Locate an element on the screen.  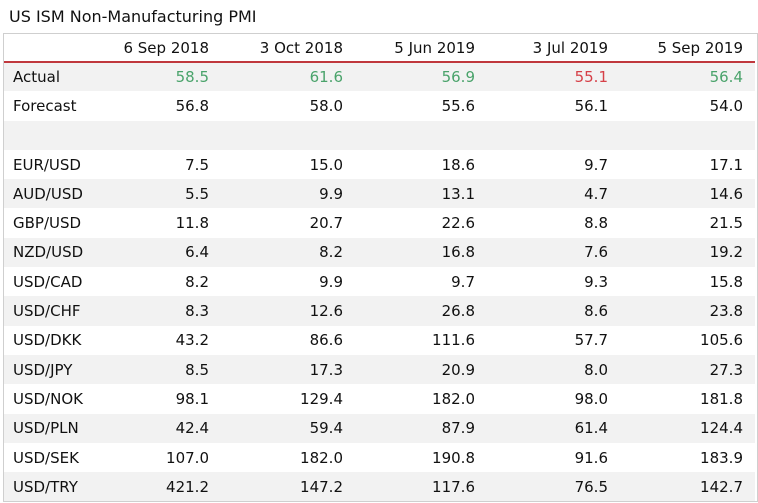
value-cell: 4.7 is located at coordinates (553, 194).